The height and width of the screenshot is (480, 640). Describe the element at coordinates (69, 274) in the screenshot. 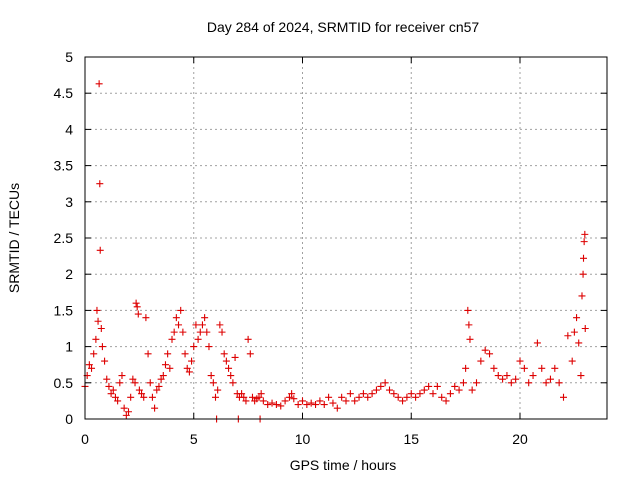

I see `y-tick-label: 2` at that location.